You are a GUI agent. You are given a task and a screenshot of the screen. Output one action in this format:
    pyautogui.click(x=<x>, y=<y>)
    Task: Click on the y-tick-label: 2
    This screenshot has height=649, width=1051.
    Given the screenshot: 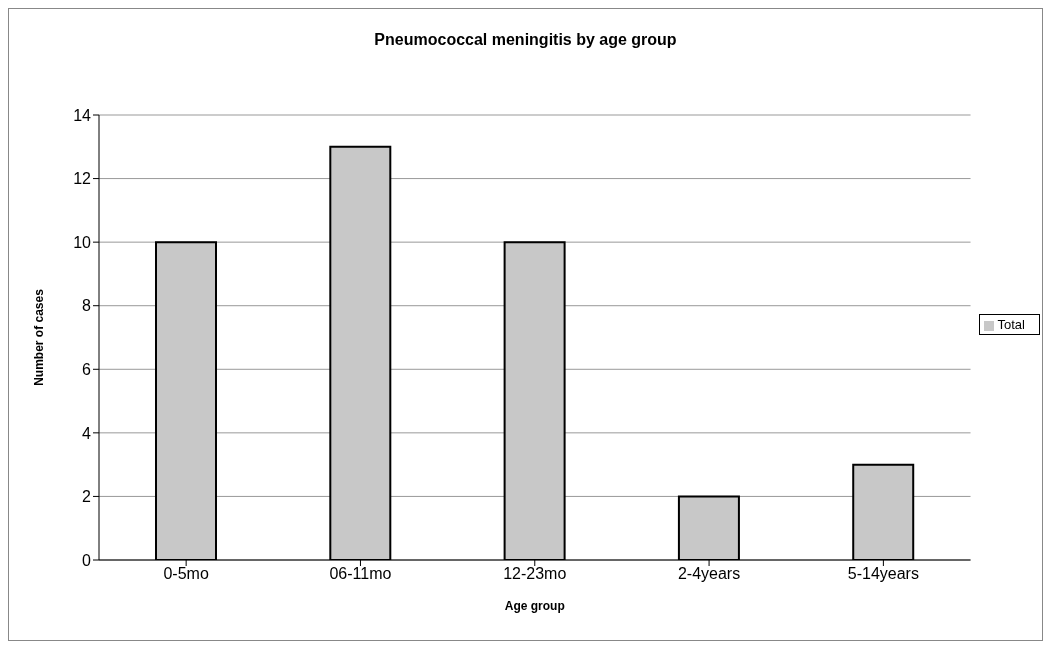 What is the action you would take?
    pyautogui.click(x=87, y=497)
    